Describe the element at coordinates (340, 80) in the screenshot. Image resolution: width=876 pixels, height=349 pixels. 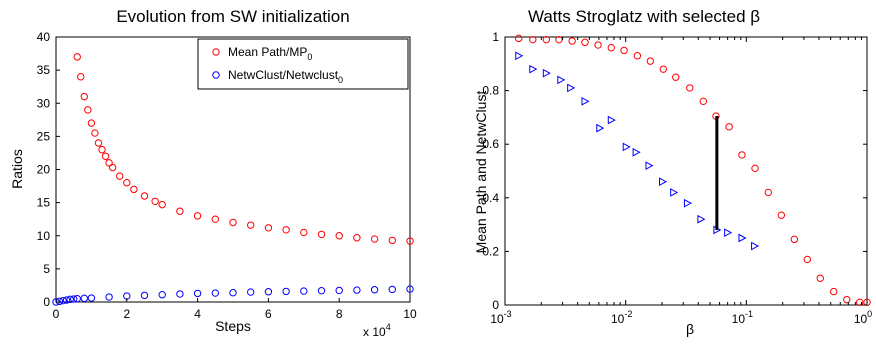
I see `legend-netwclust-sub: 0` at that location.